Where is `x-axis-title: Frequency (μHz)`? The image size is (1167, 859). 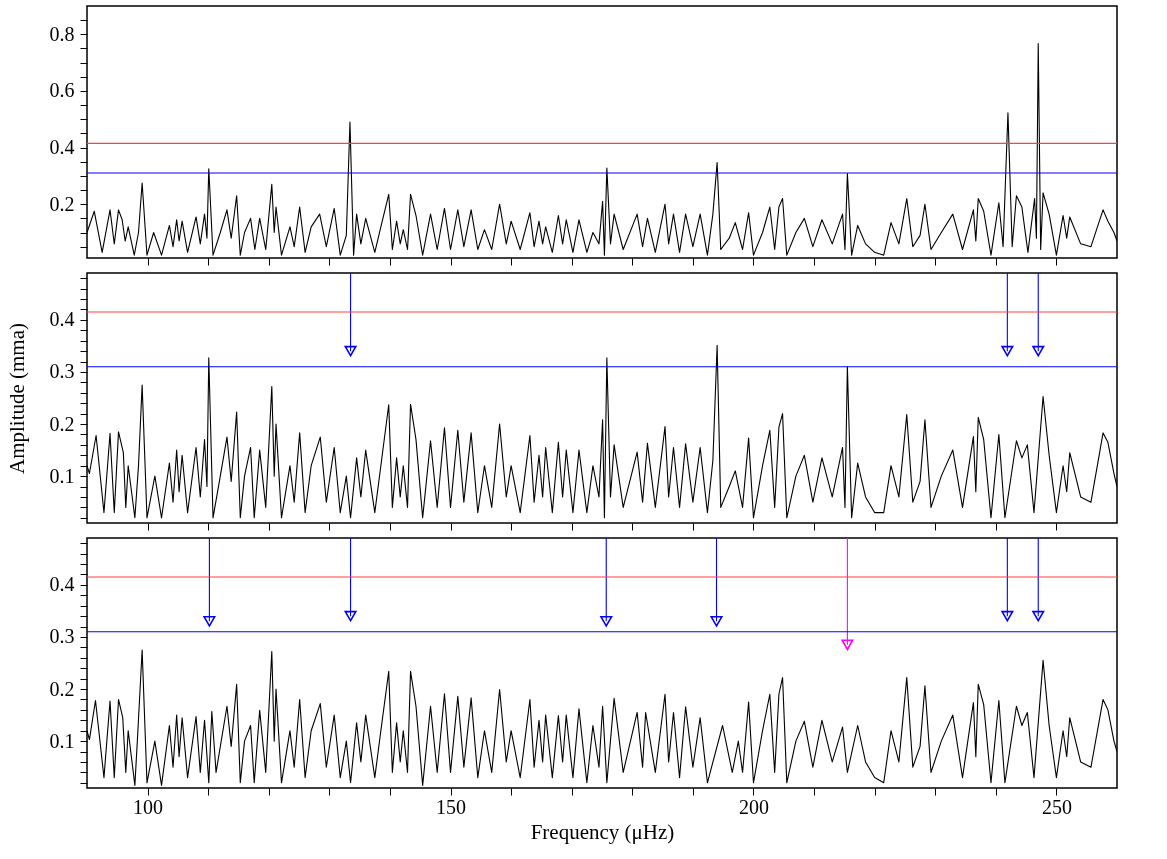
x-axis-title: Frequency (μHz) is located at coordinates (602, 831).